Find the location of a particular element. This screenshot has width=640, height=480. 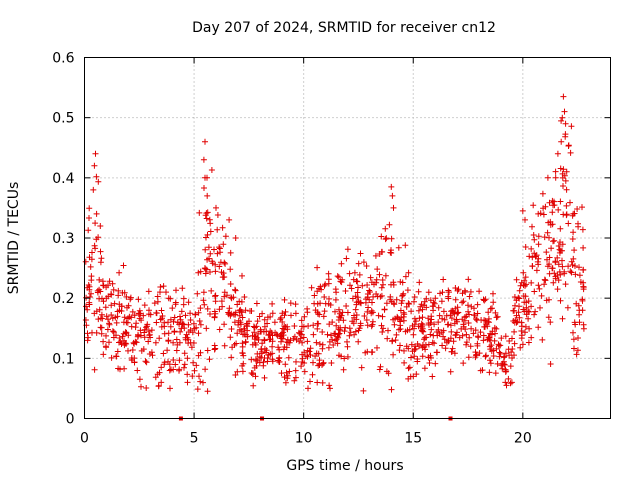

y-tick-label: 0.3 is located at coordinates (63, 239).